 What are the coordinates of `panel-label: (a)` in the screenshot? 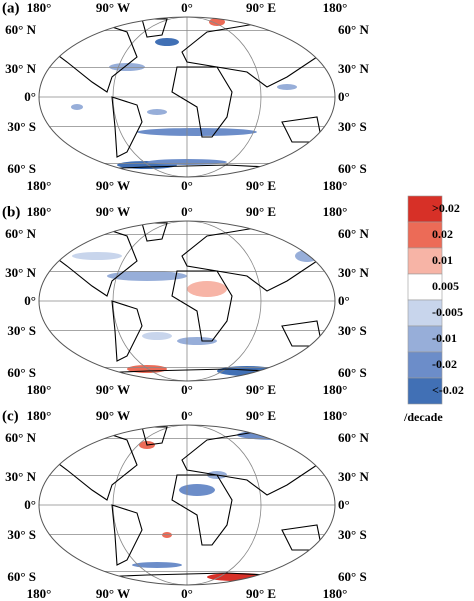 It's located at (11, 8).